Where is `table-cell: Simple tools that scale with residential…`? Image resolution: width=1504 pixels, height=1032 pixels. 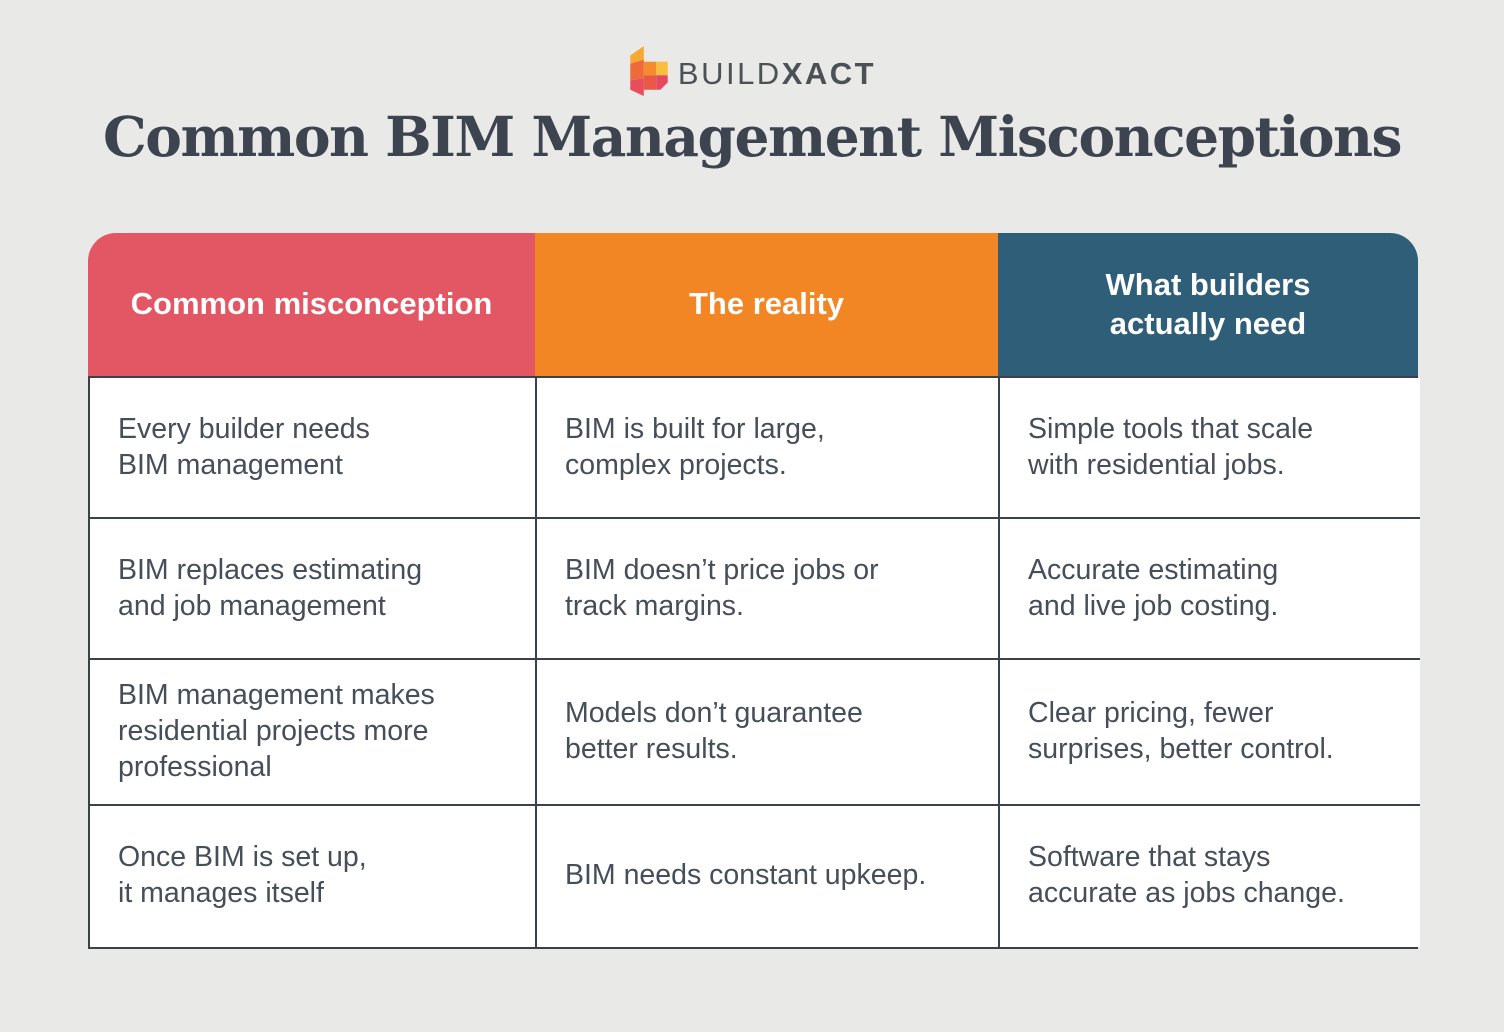 table-cell: Simple tools that scale with residential… is located at coordinates (1210, 448).